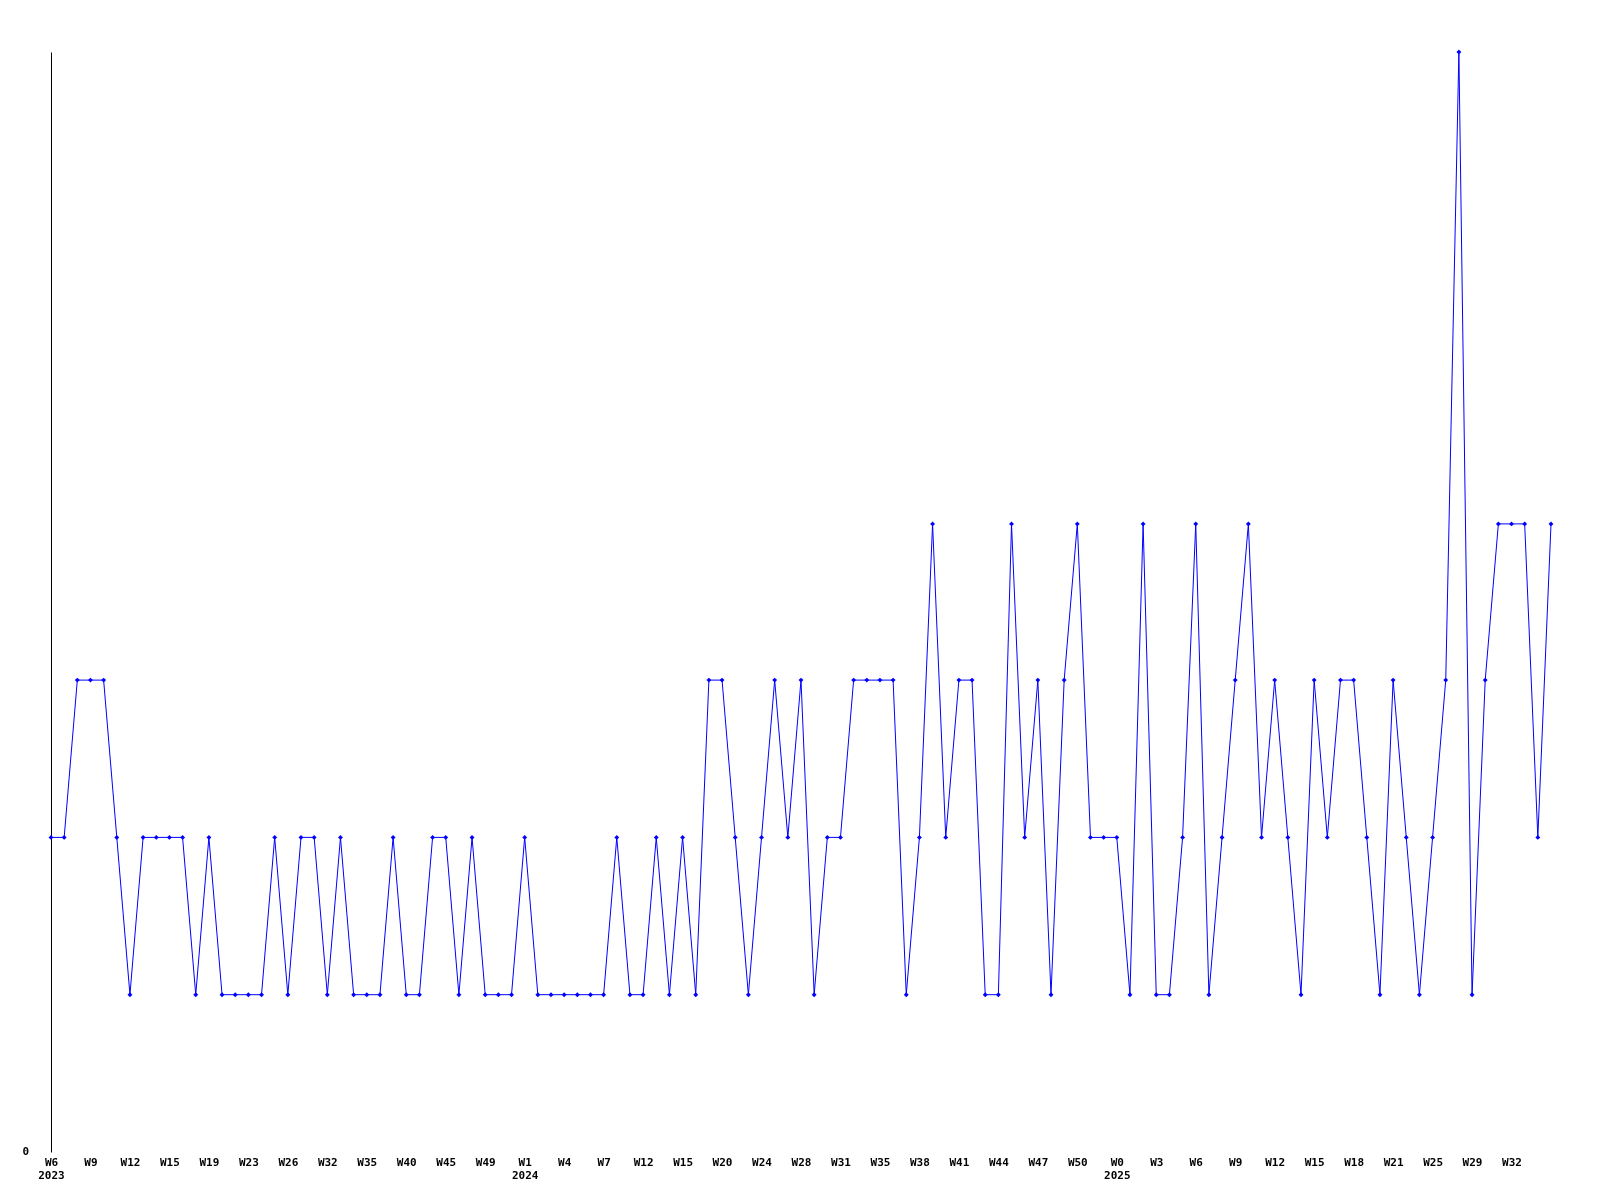 The width and height of the screenshot is (1600, 1200). What do you see at coordinates (1472, 1162) in the screenshot?
I see `x-tick-label: W29` at bounding box center [1472, 1162].